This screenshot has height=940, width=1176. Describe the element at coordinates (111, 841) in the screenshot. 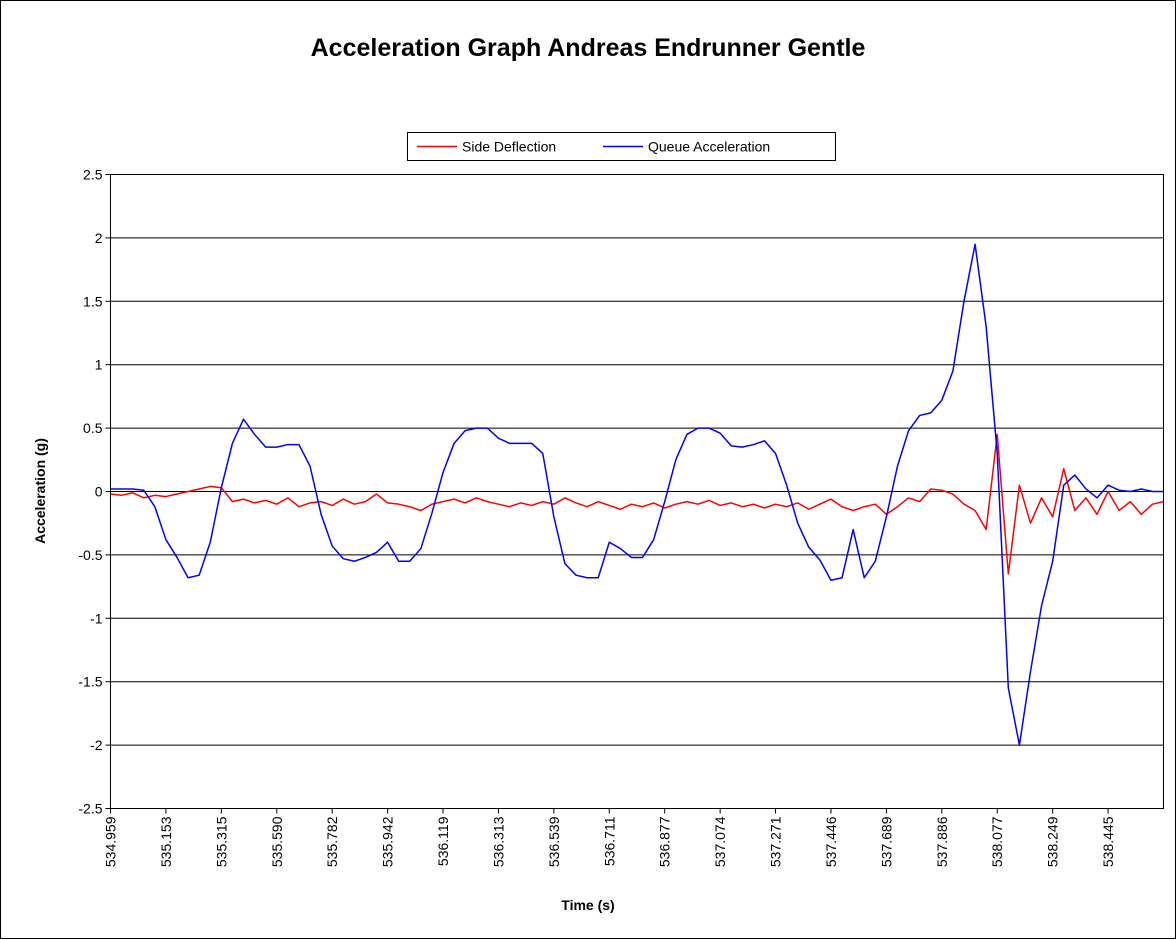

I see `x-tick-label: 534.959` at that location.